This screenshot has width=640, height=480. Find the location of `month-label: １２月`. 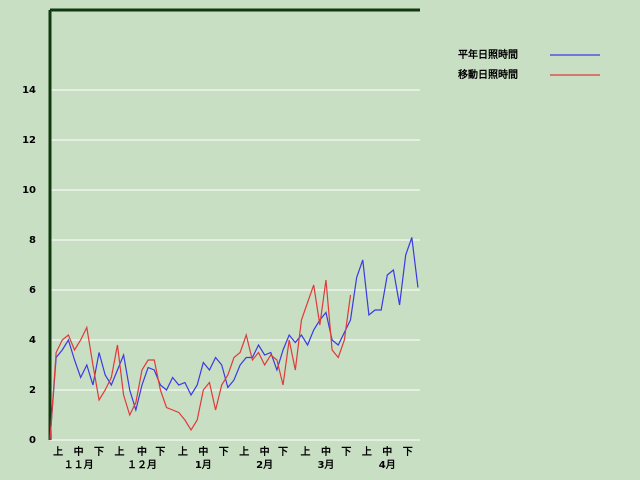

month-label: １２月 is located at coordinates (142, 465).